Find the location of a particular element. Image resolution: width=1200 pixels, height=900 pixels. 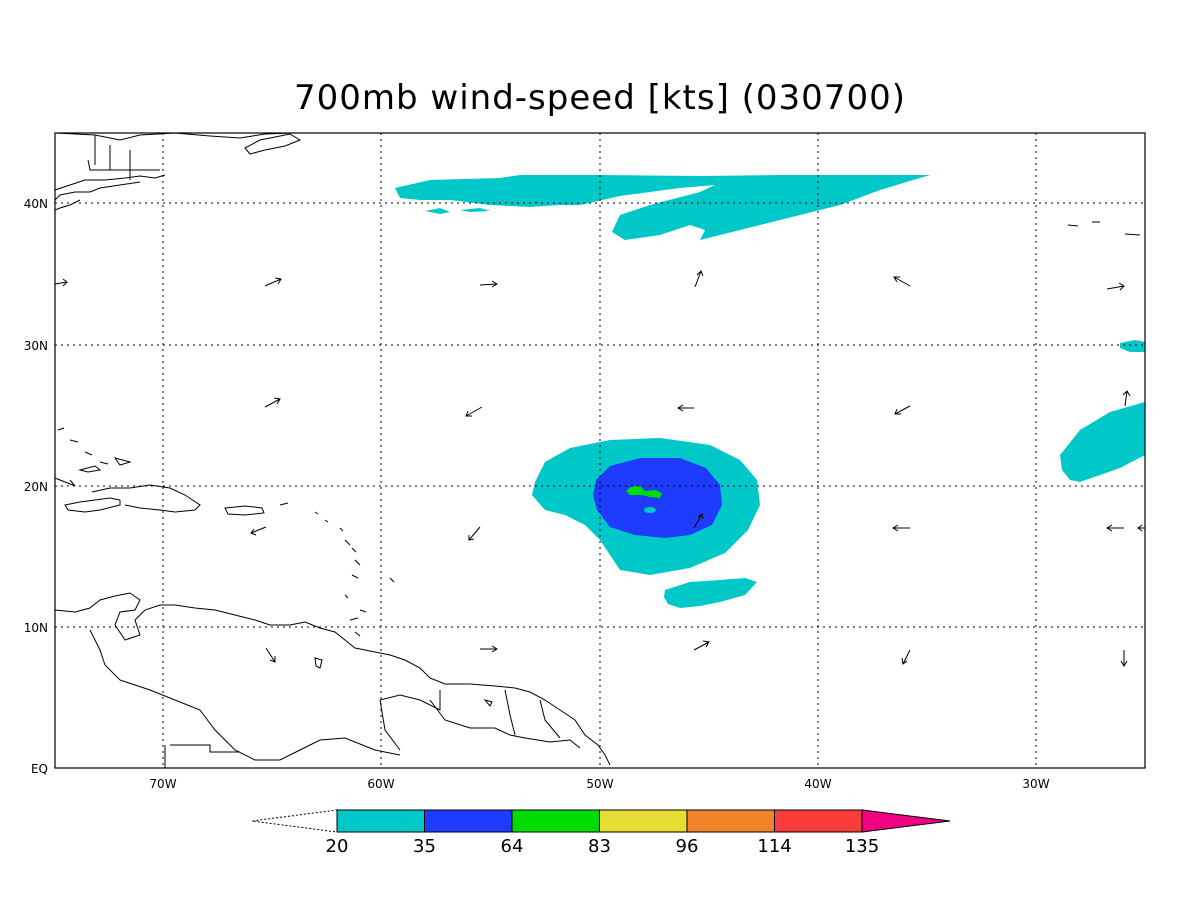

latitude-labels: 40N 30N 20N 10N EQ is located at coordinates (36, 486).